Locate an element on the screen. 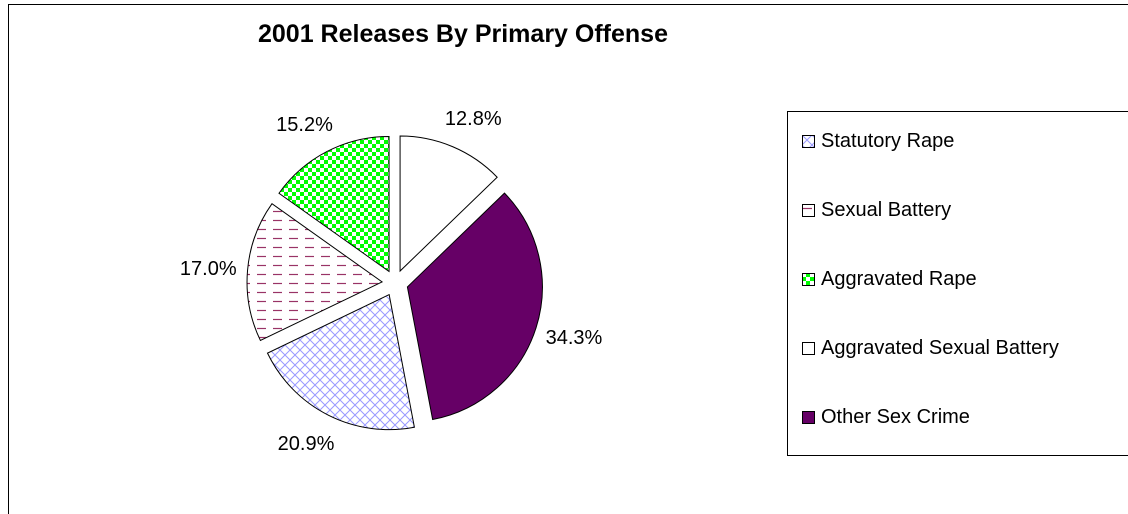 The width and height of the screenshot is (1128, 514). legend-label: Aggravated Rape is located at coordinates (899, 279).